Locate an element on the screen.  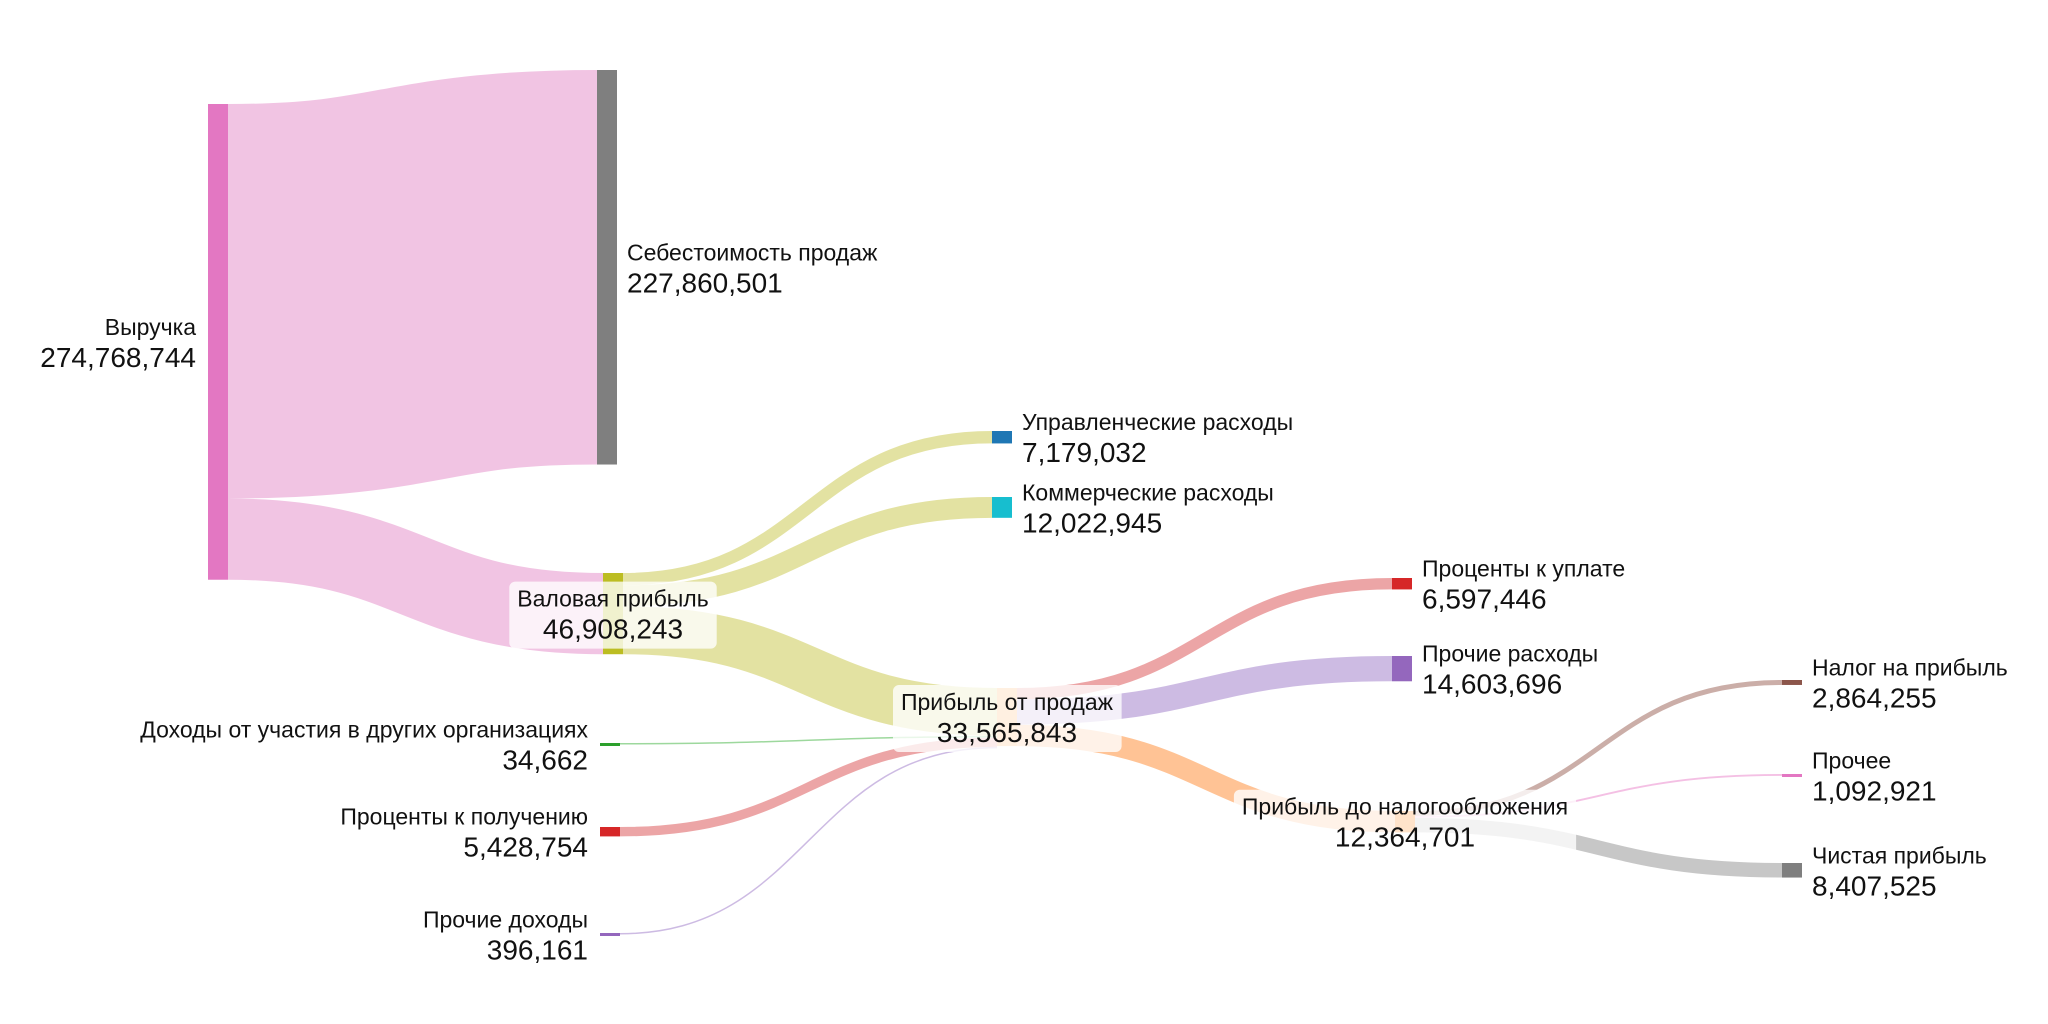
label-other-exp-value: 14,603,696 is located at coordinates (1492, 684).